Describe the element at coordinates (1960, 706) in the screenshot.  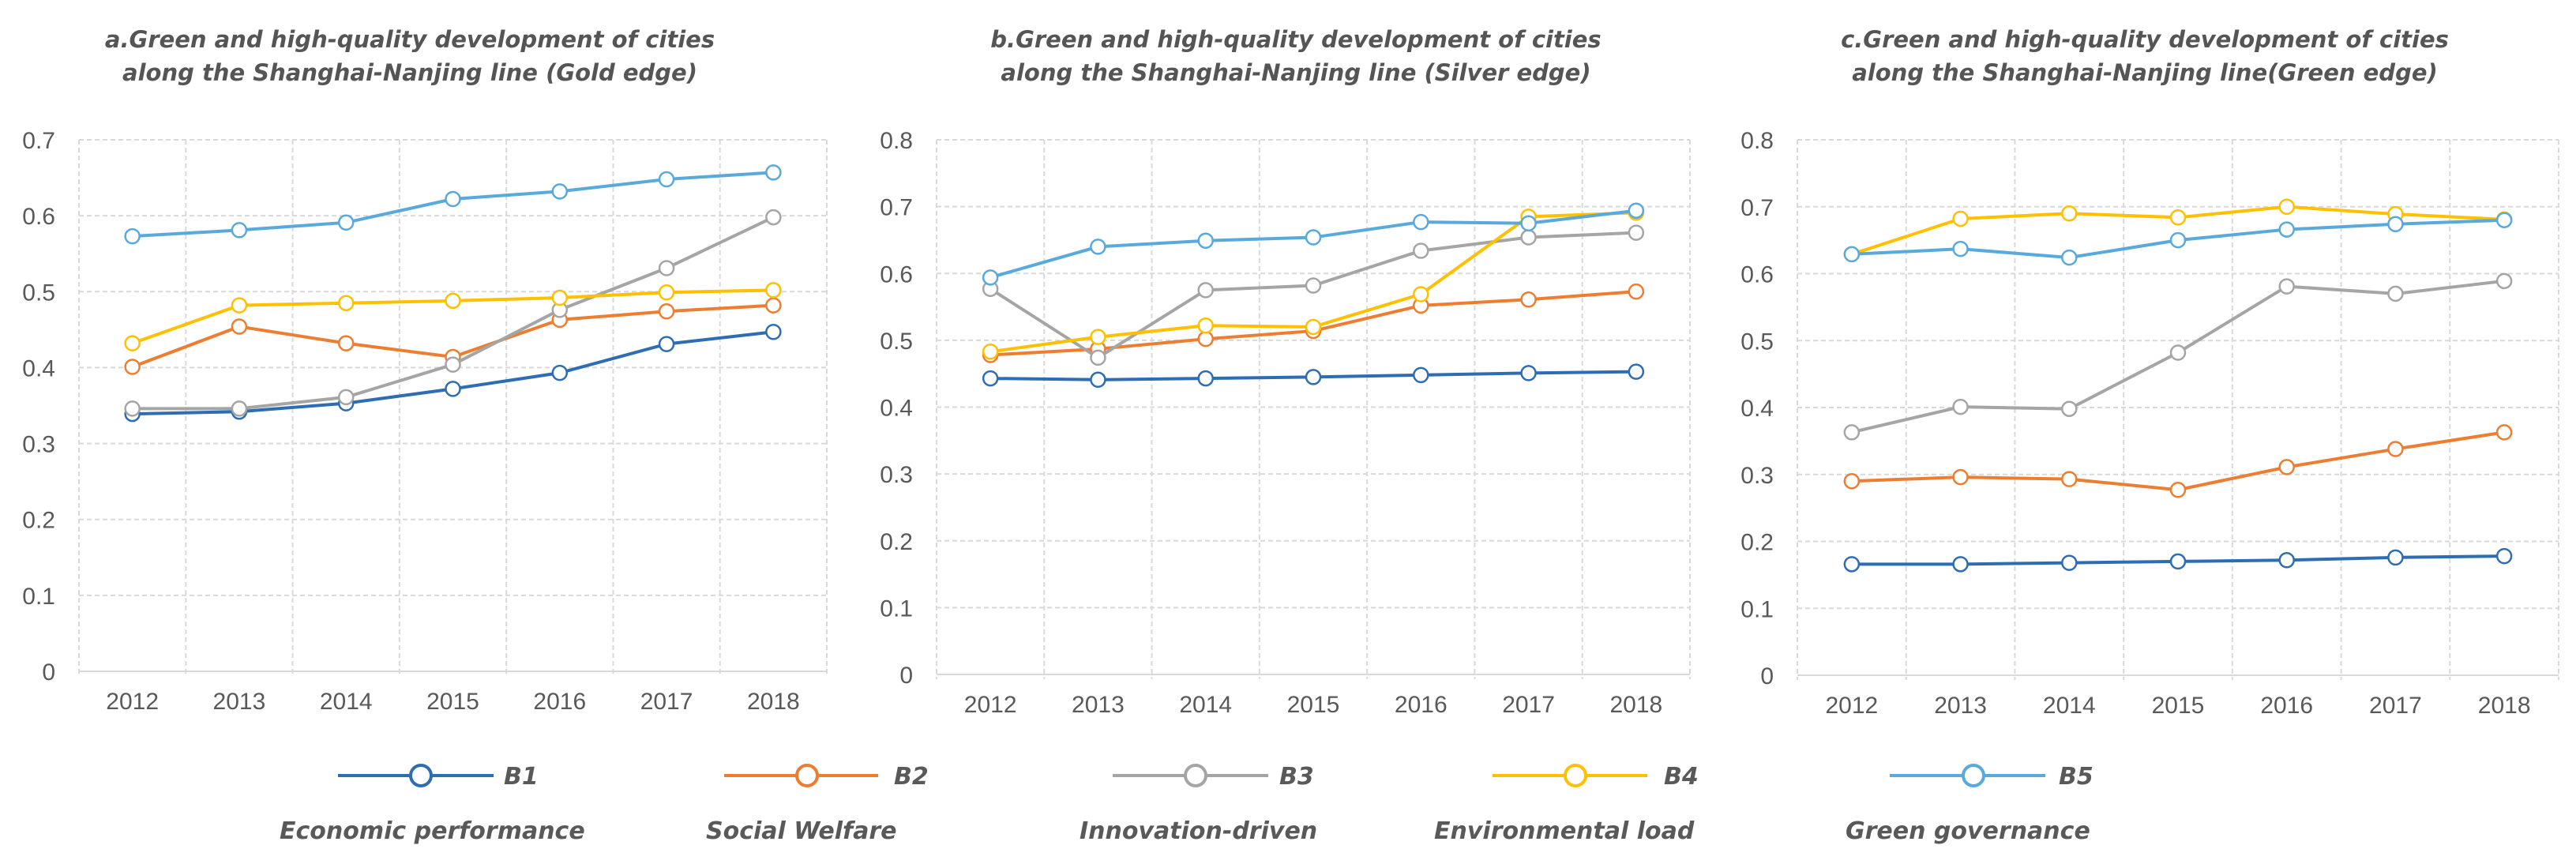
I see `x-tick-label: 2013` at that location.